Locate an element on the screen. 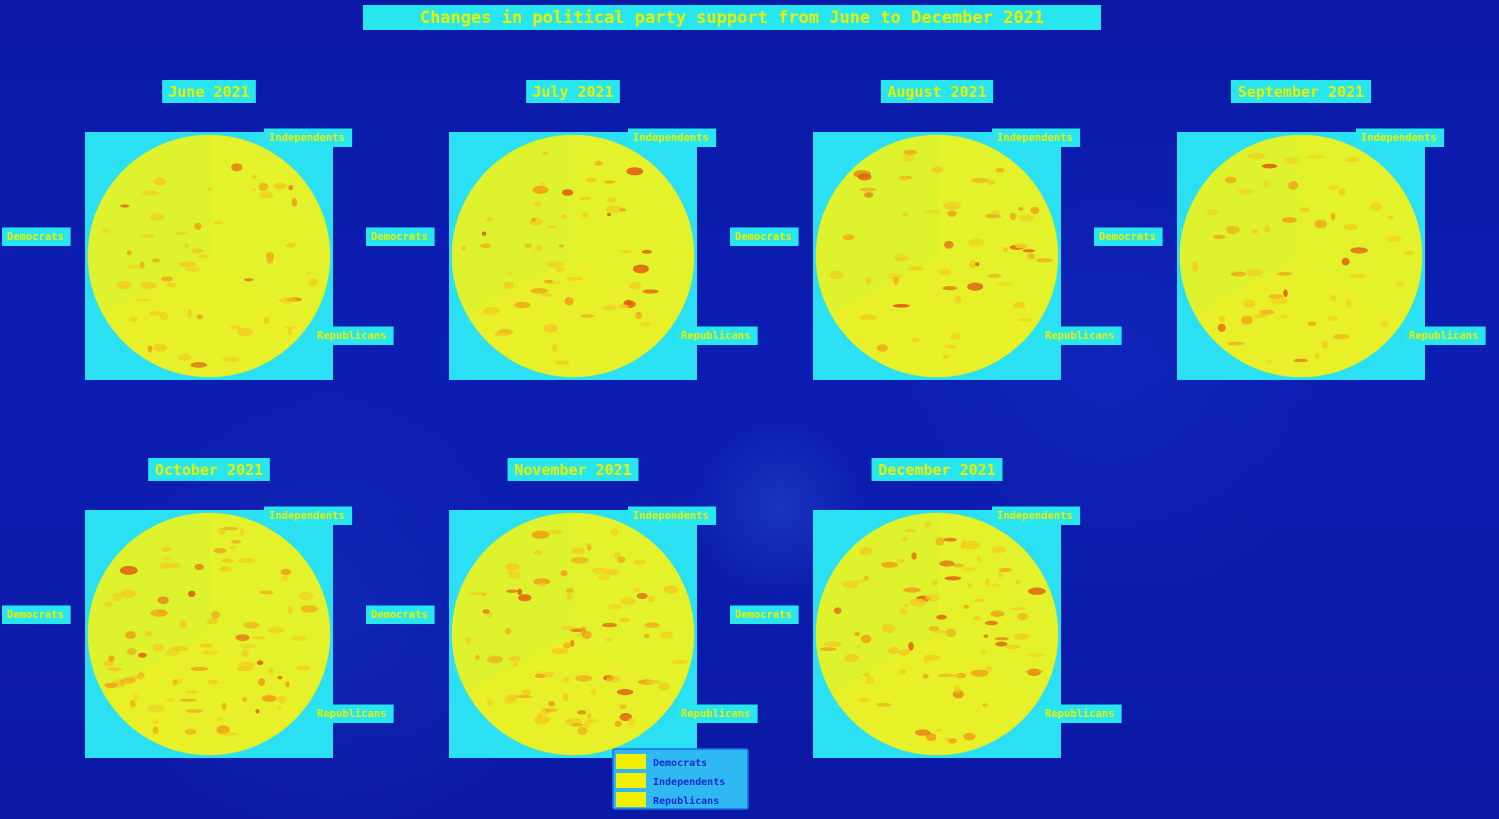 Image resolution: width=1499 pixels, height=819 pixels. panel-title-group: November 2021 is located at coordinates (573, 469).